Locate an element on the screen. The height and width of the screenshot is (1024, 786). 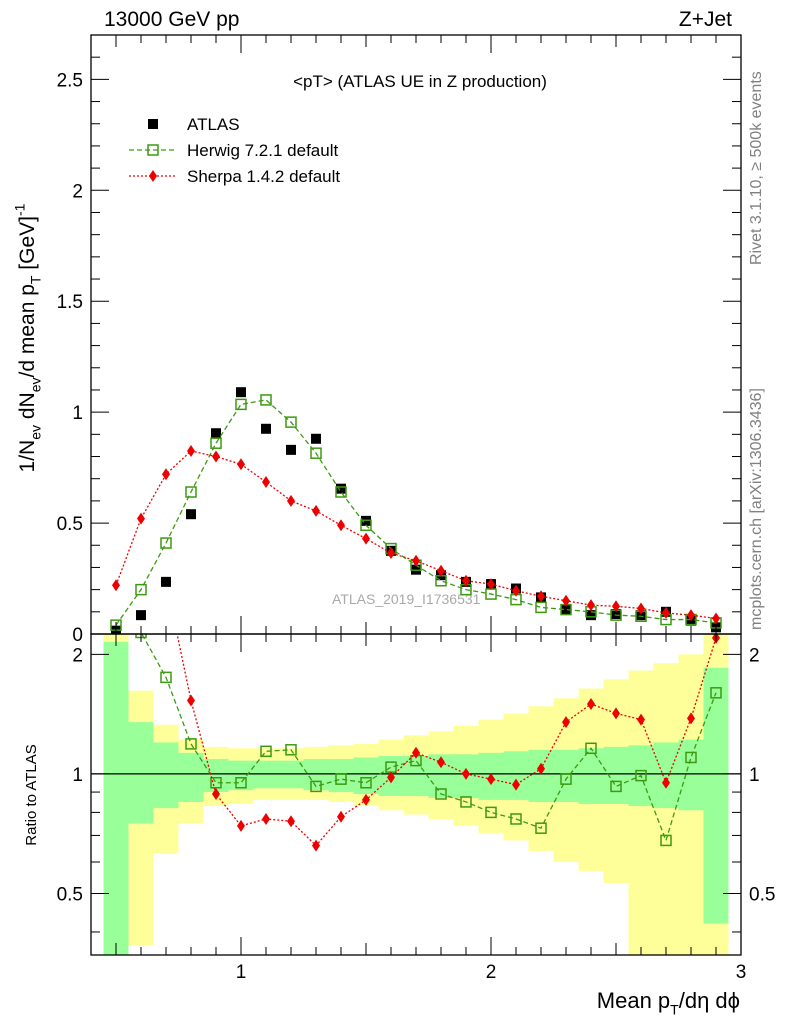
header-process-label: Z+Jet is located at coordinates (705, 19).